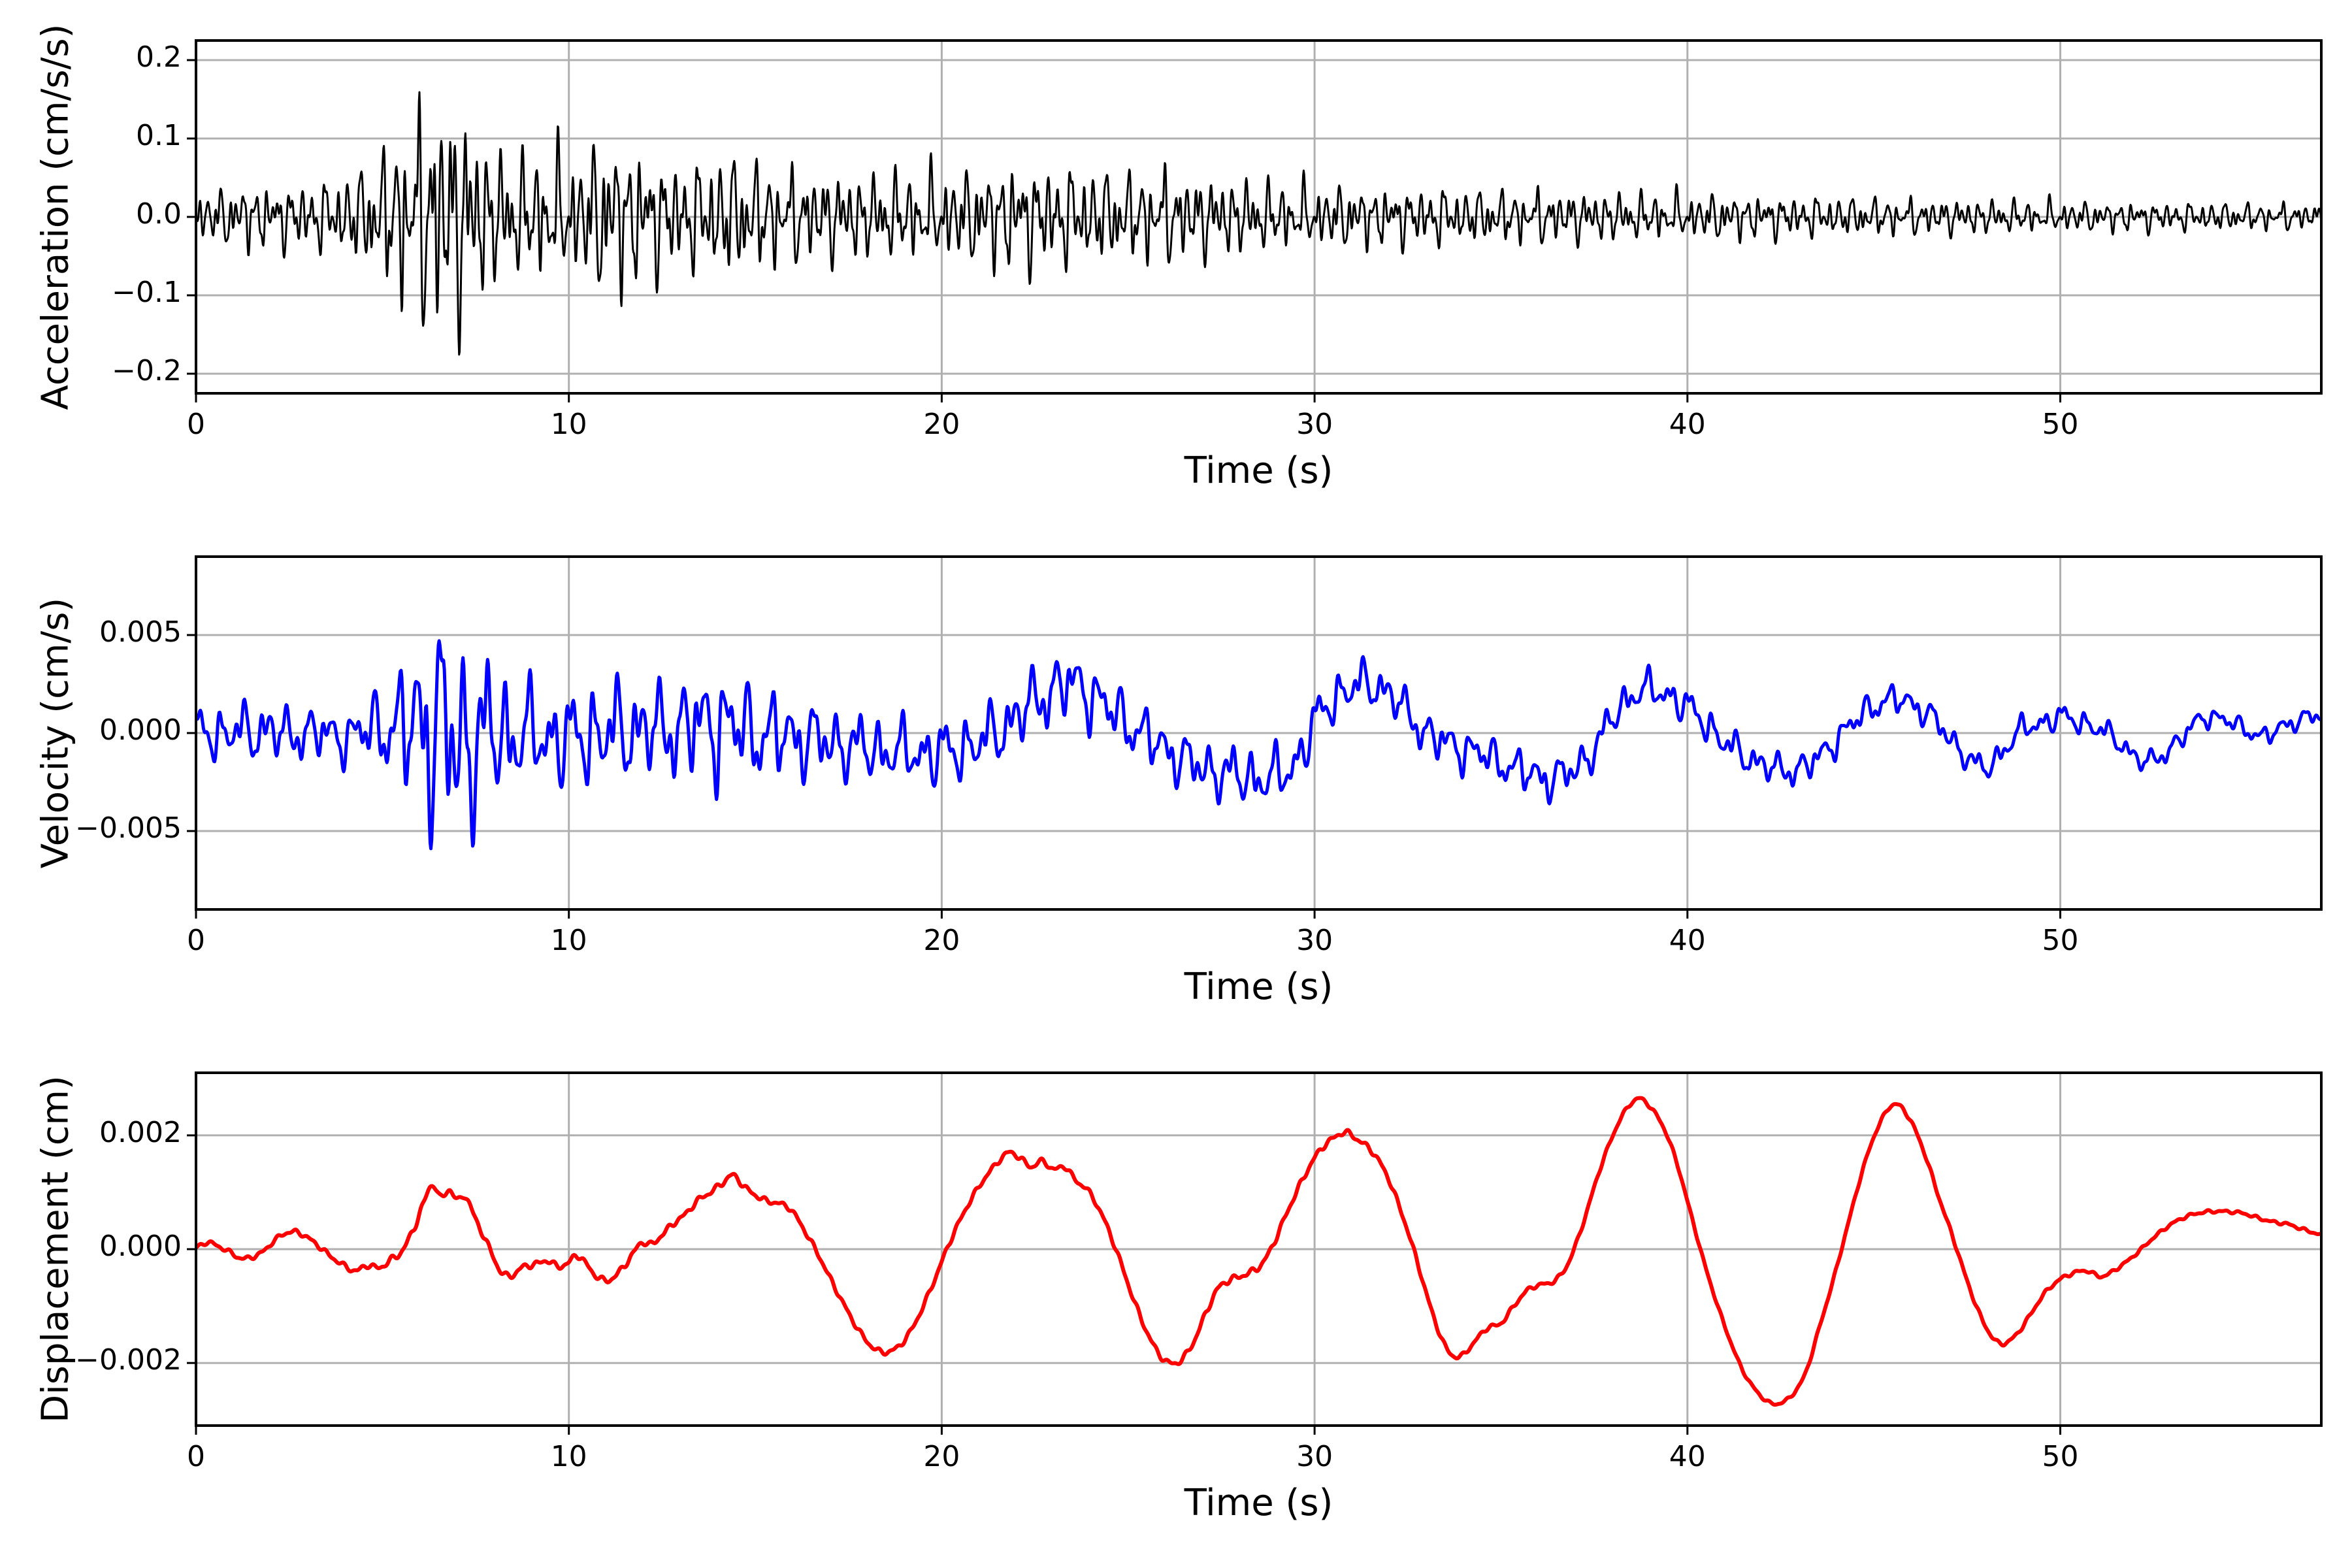 The image size is (2352, 1568). I want to click on y-tick-label: 0.1, so click(159, 135).